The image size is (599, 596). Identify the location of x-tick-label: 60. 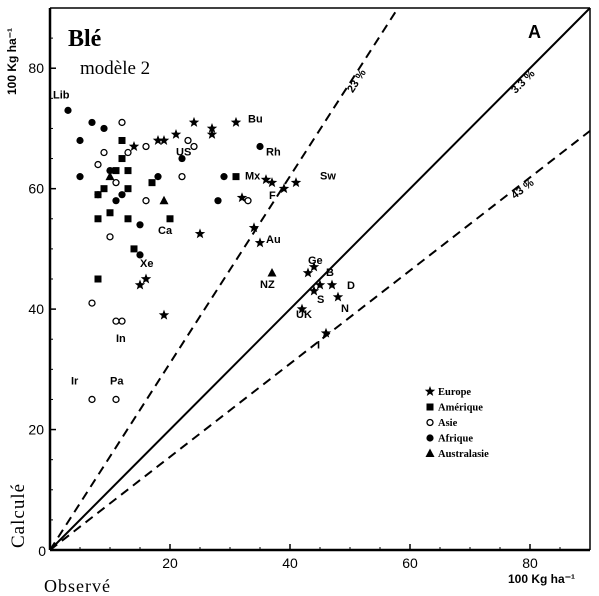
(410, 563).